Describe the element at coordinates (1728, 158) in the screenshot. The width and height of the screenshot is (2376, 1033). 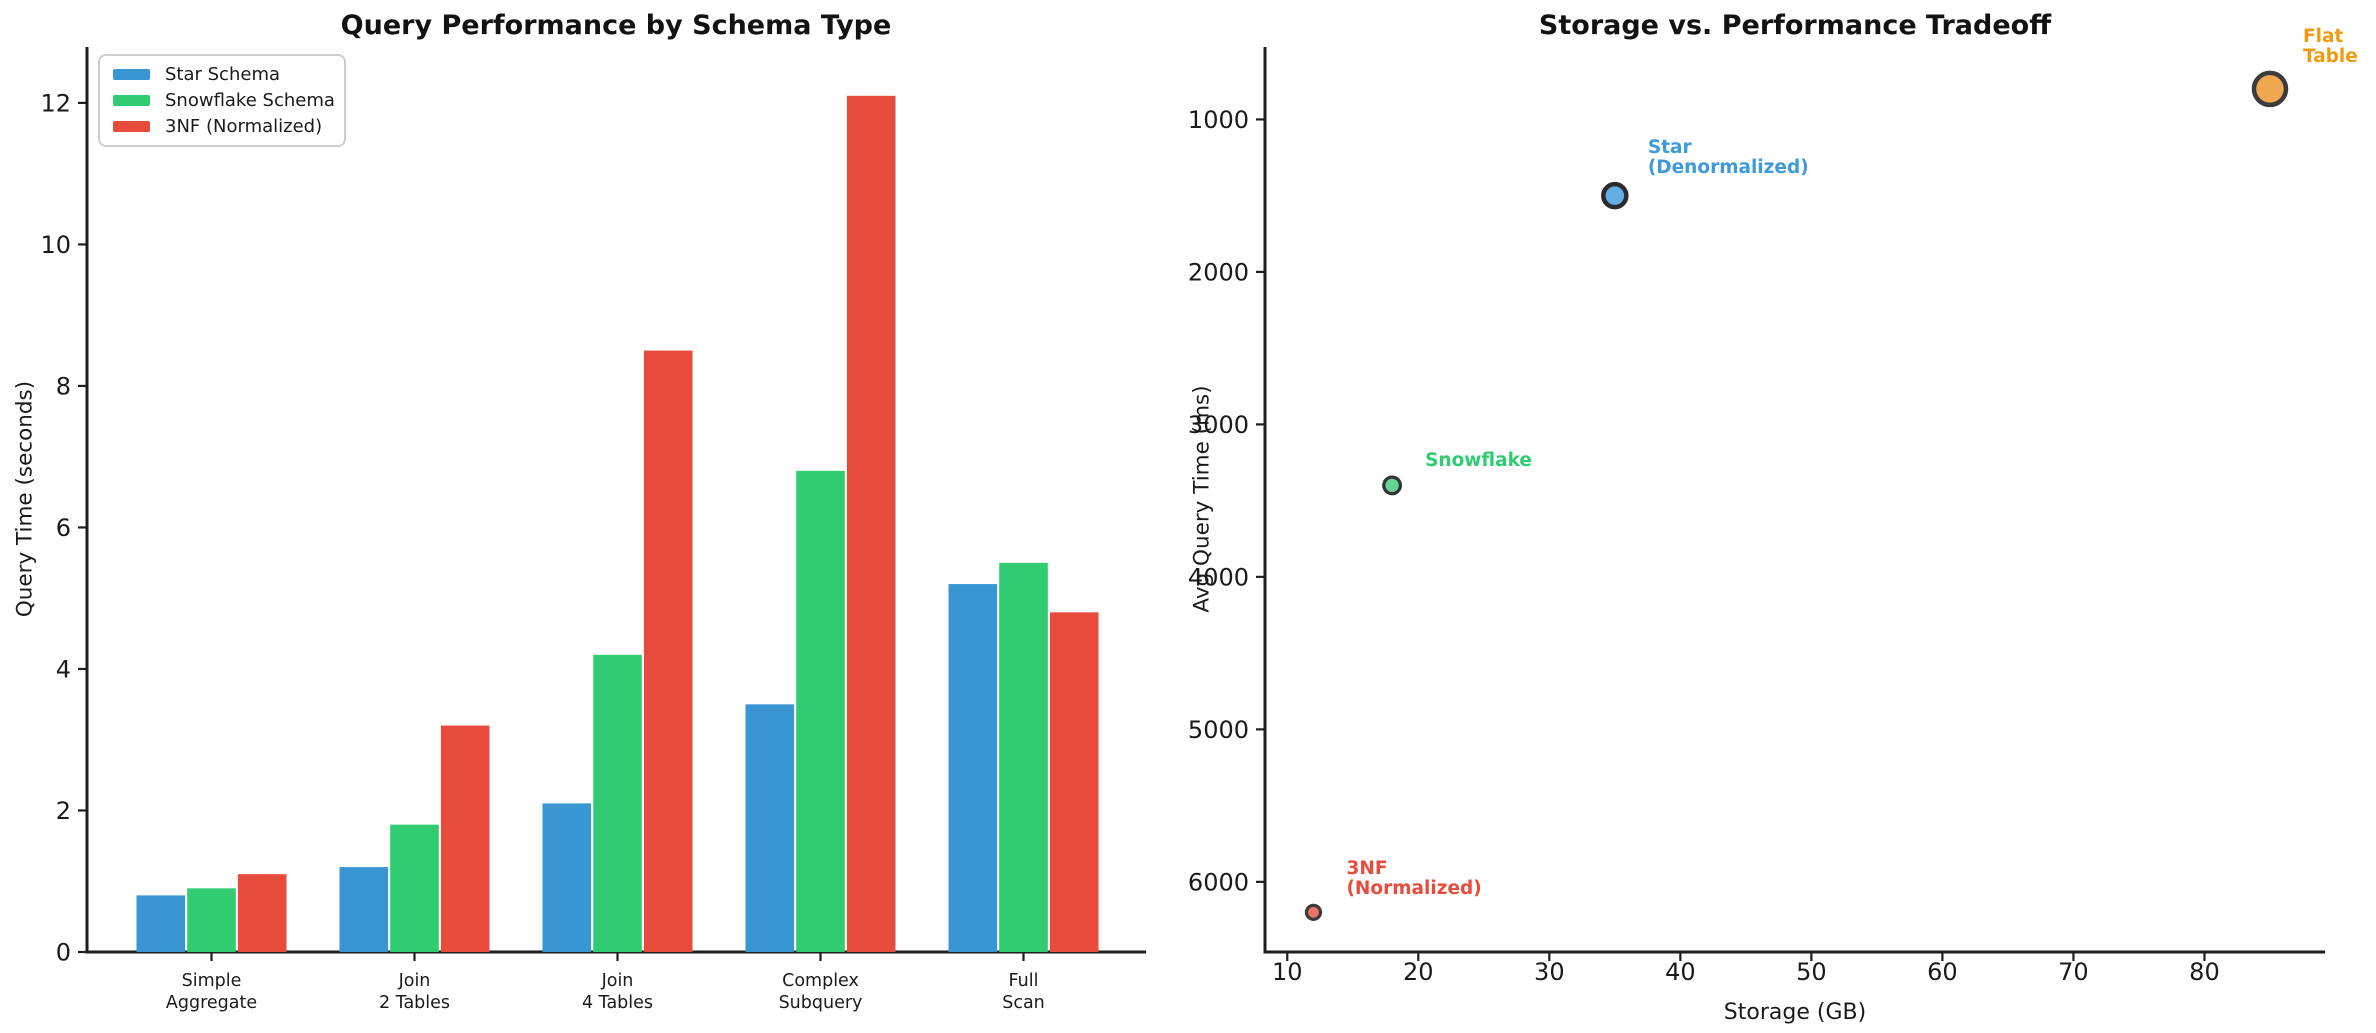
I see `scatter-point-label-star: Star (Denormalized)` at that location.